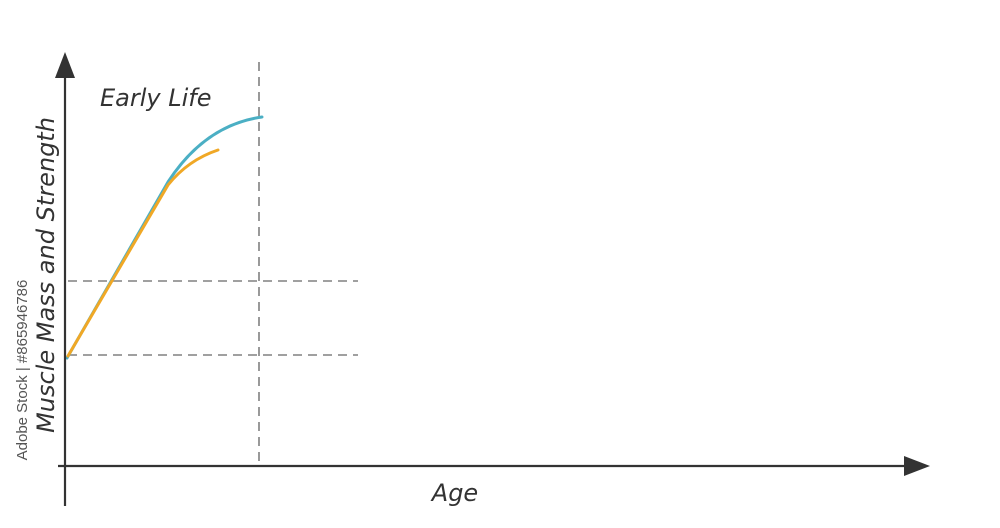  Describe the element at coordinates (65, 65) in the screenshot. I see `y-axis-arrow-icon` at that location.